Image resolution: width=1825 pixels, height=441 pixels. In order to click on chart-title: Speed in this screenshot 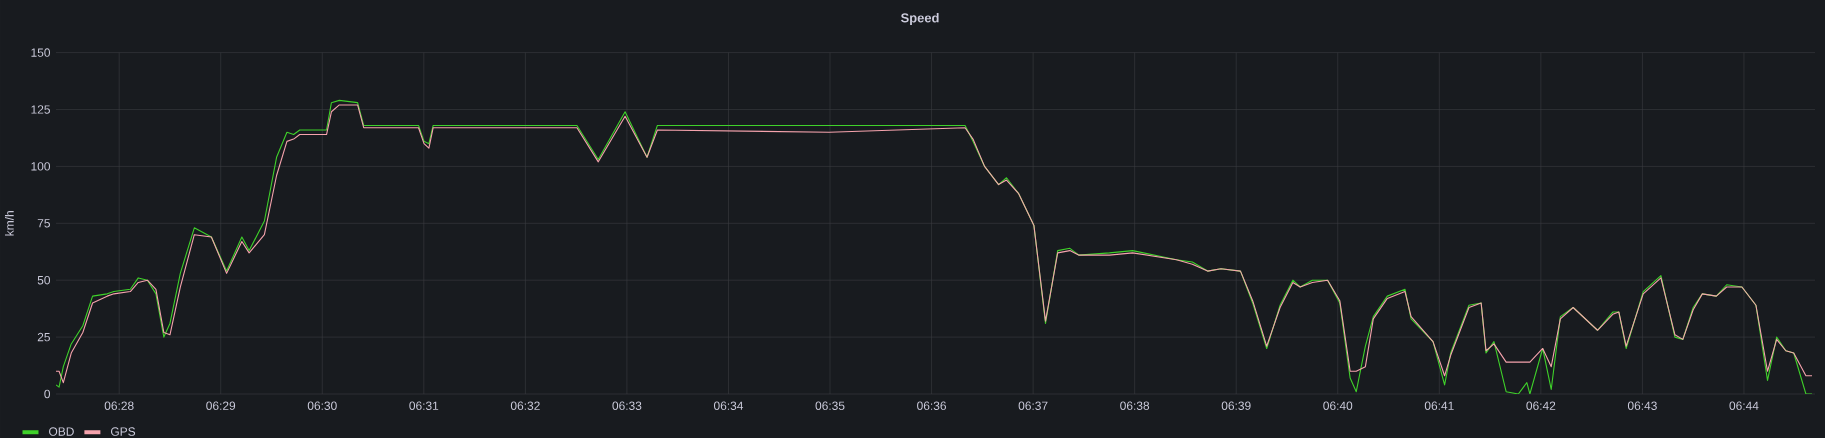, I will do `click(919, 18)`.